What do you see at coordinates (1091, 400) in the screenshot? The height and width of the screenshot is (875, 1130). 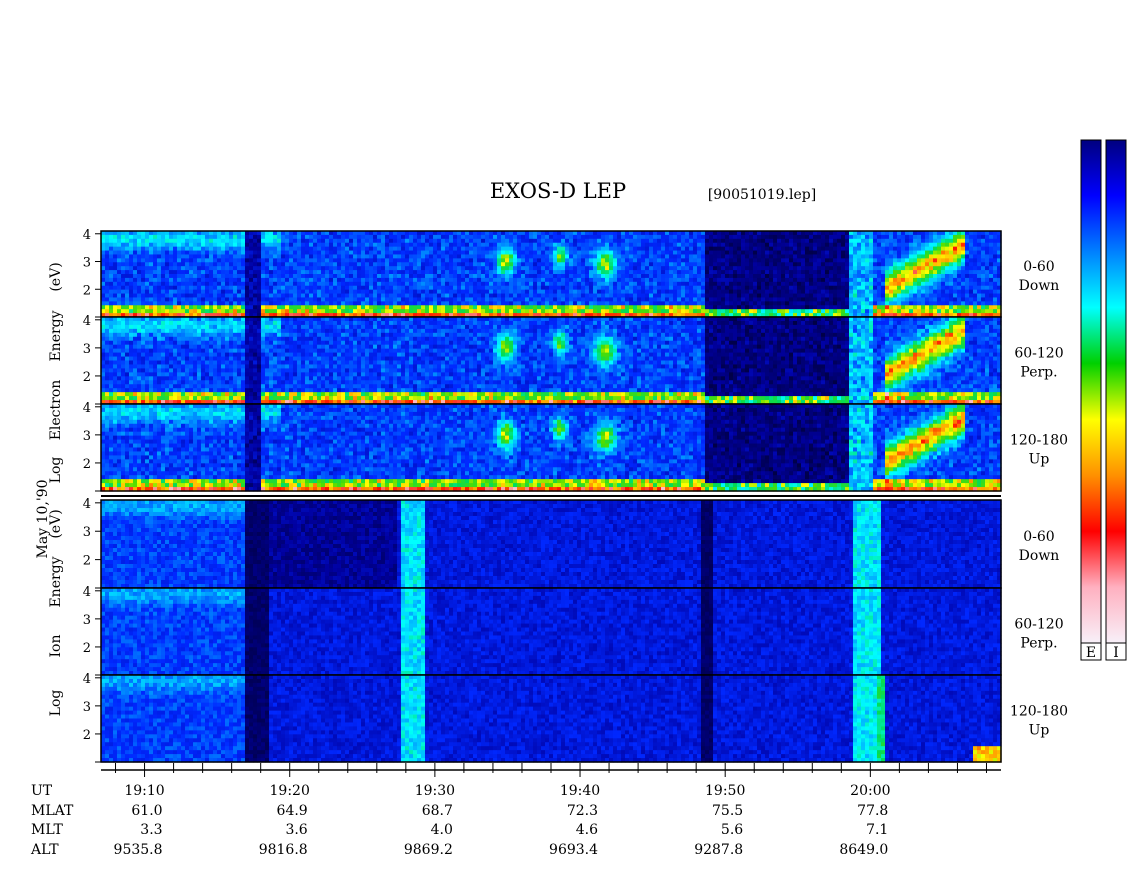 I see `colorbar-E: E` at bounding box center [1091, 400].